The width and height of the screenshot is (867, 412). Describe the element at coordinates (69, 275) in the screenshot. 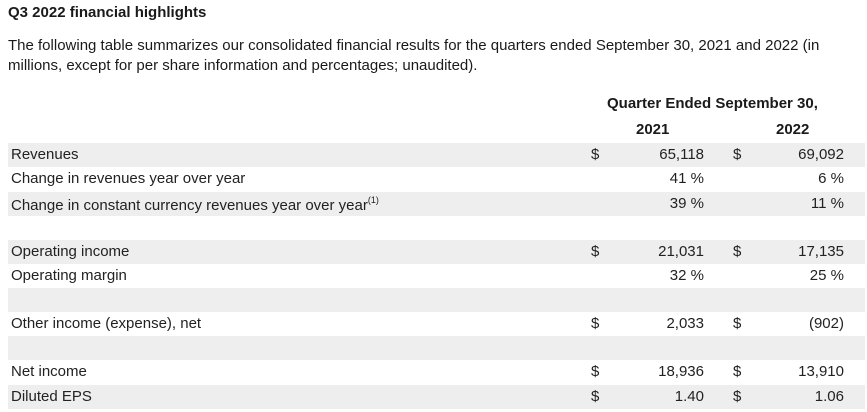

I see `row-label: Operating margin` at that location.